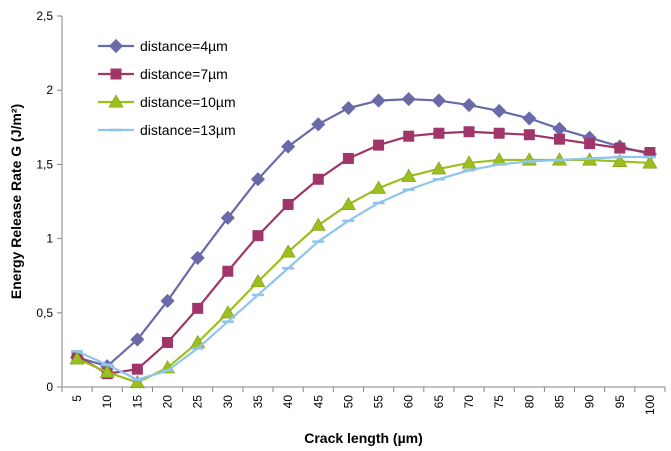 The width and height of the screenshot is (671, 451). Describe the element at coordinates (168, 402) in the screenshot. I see `x-tick-label: 20` at that location.